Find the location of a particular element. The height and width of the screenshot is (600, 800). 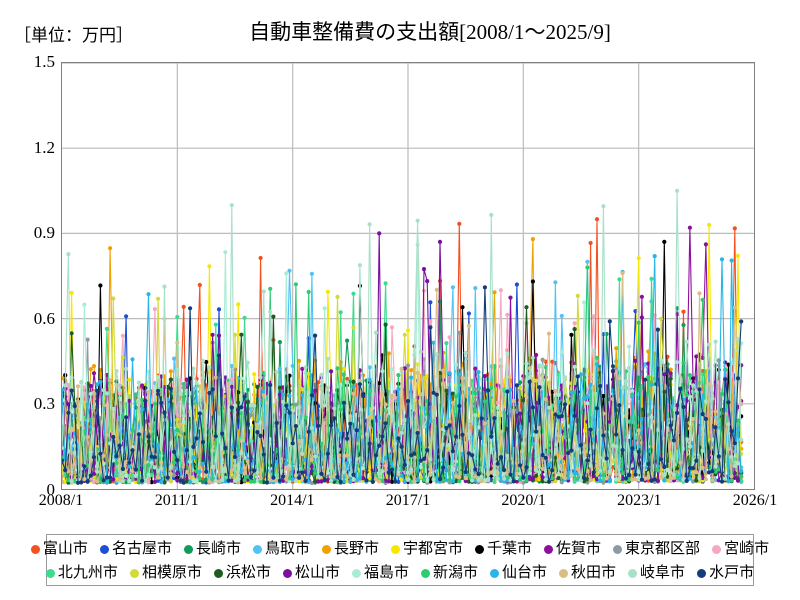

legend-label: 名古屋市 is located at coordinates (141, 548).